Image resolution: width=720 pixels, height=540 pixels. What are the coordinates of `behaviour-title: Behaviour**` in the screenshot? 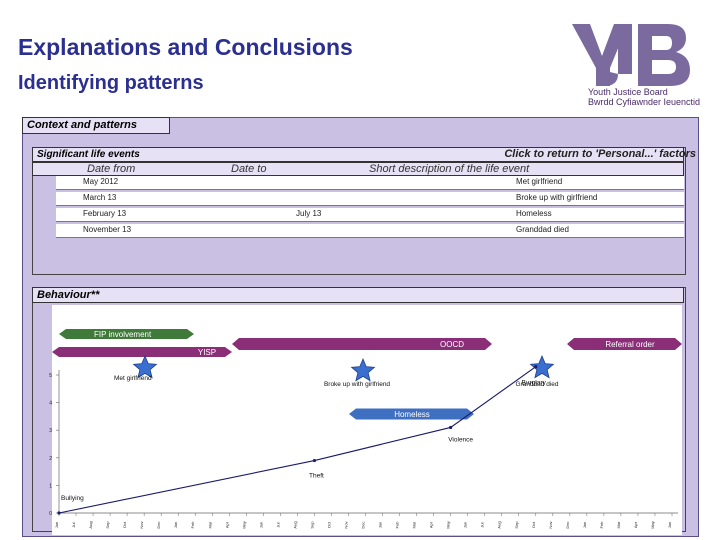 It's located at (68, 295).